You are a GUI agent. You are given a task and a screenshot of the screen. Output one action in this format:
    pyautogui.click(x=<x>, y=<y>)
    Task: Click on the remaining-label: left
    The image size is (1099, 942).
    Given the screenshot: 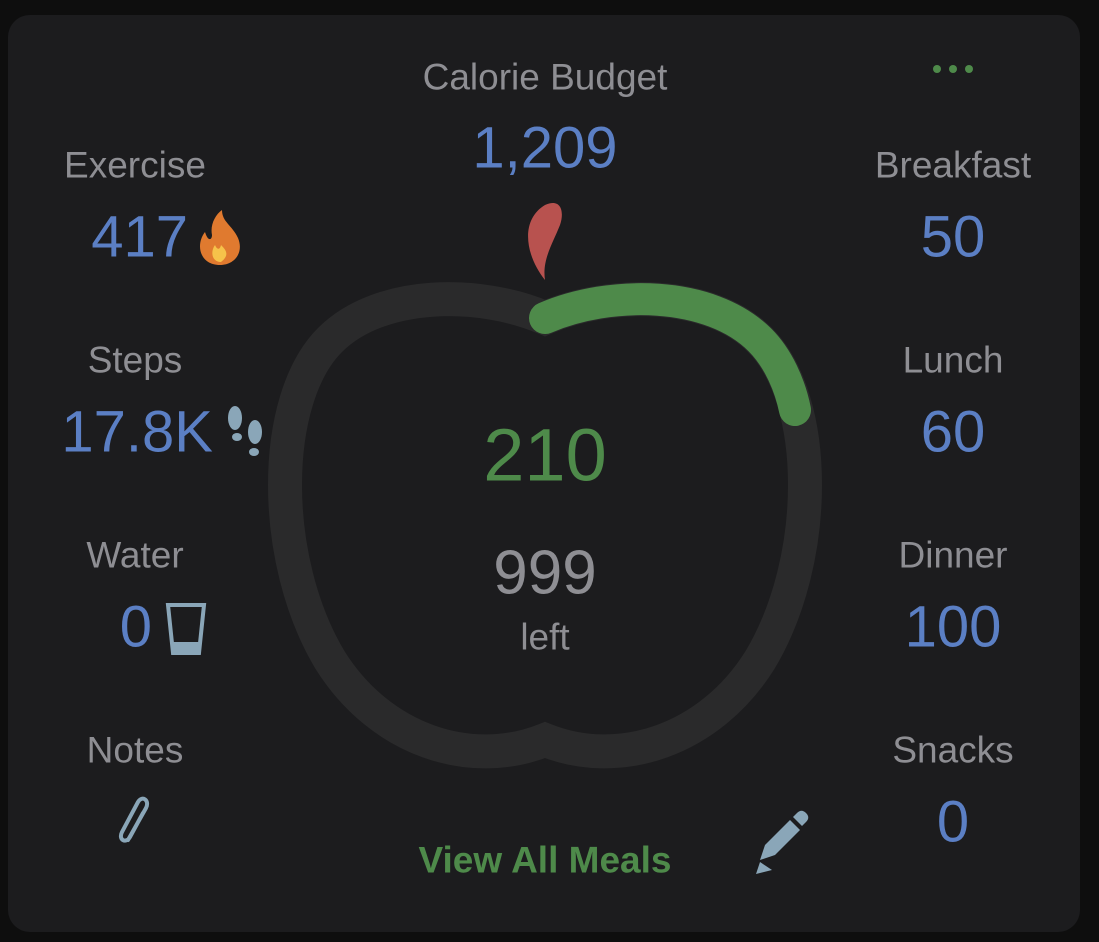 What is the action you would take?
    pyautogui.click(x=545, y=637)
    